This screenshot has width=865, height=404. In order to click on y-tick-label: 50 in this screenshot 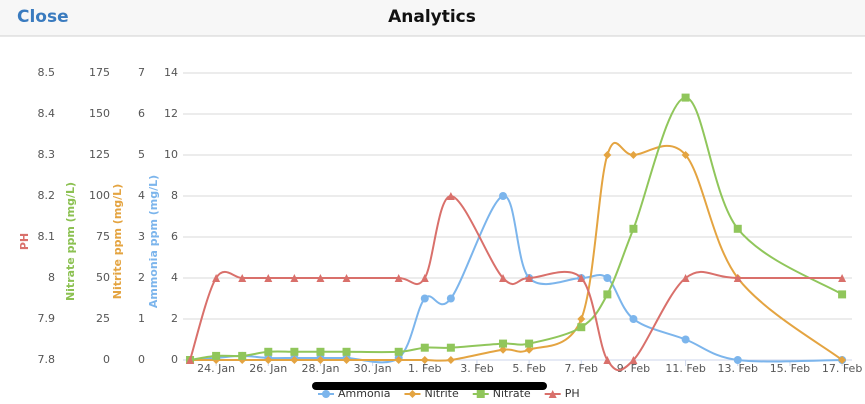, I will do `click(103, 277)`.